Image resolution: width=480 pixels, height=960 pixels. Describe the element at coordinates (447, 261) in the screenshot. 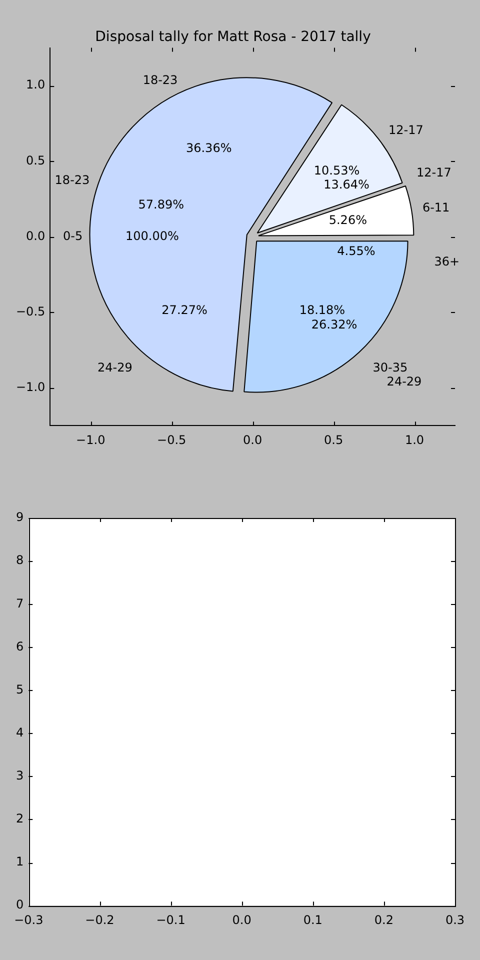

I see `annotation: 36+` at that location.